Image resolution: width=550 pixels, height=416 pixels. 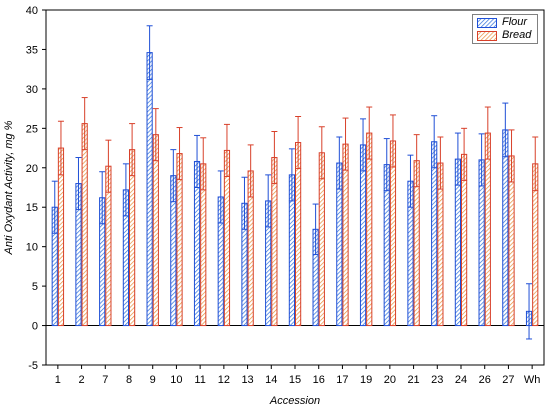 I want to click on x-tick-label: 19, so click(x=366, y=380).